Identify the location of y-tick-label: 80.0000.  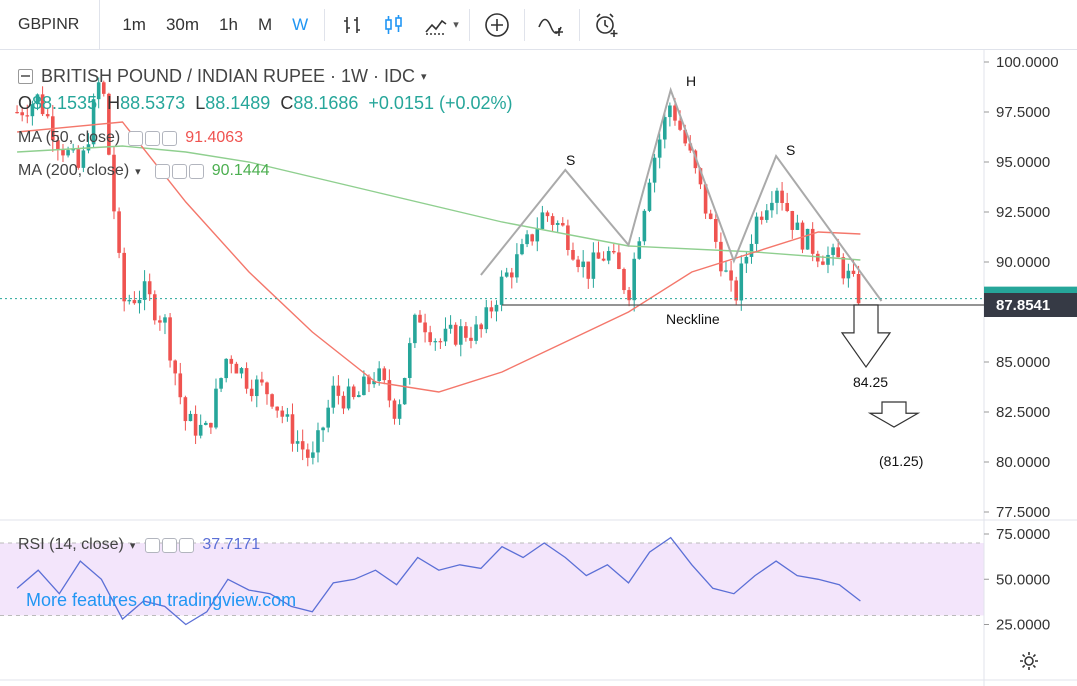
(1023, 462).